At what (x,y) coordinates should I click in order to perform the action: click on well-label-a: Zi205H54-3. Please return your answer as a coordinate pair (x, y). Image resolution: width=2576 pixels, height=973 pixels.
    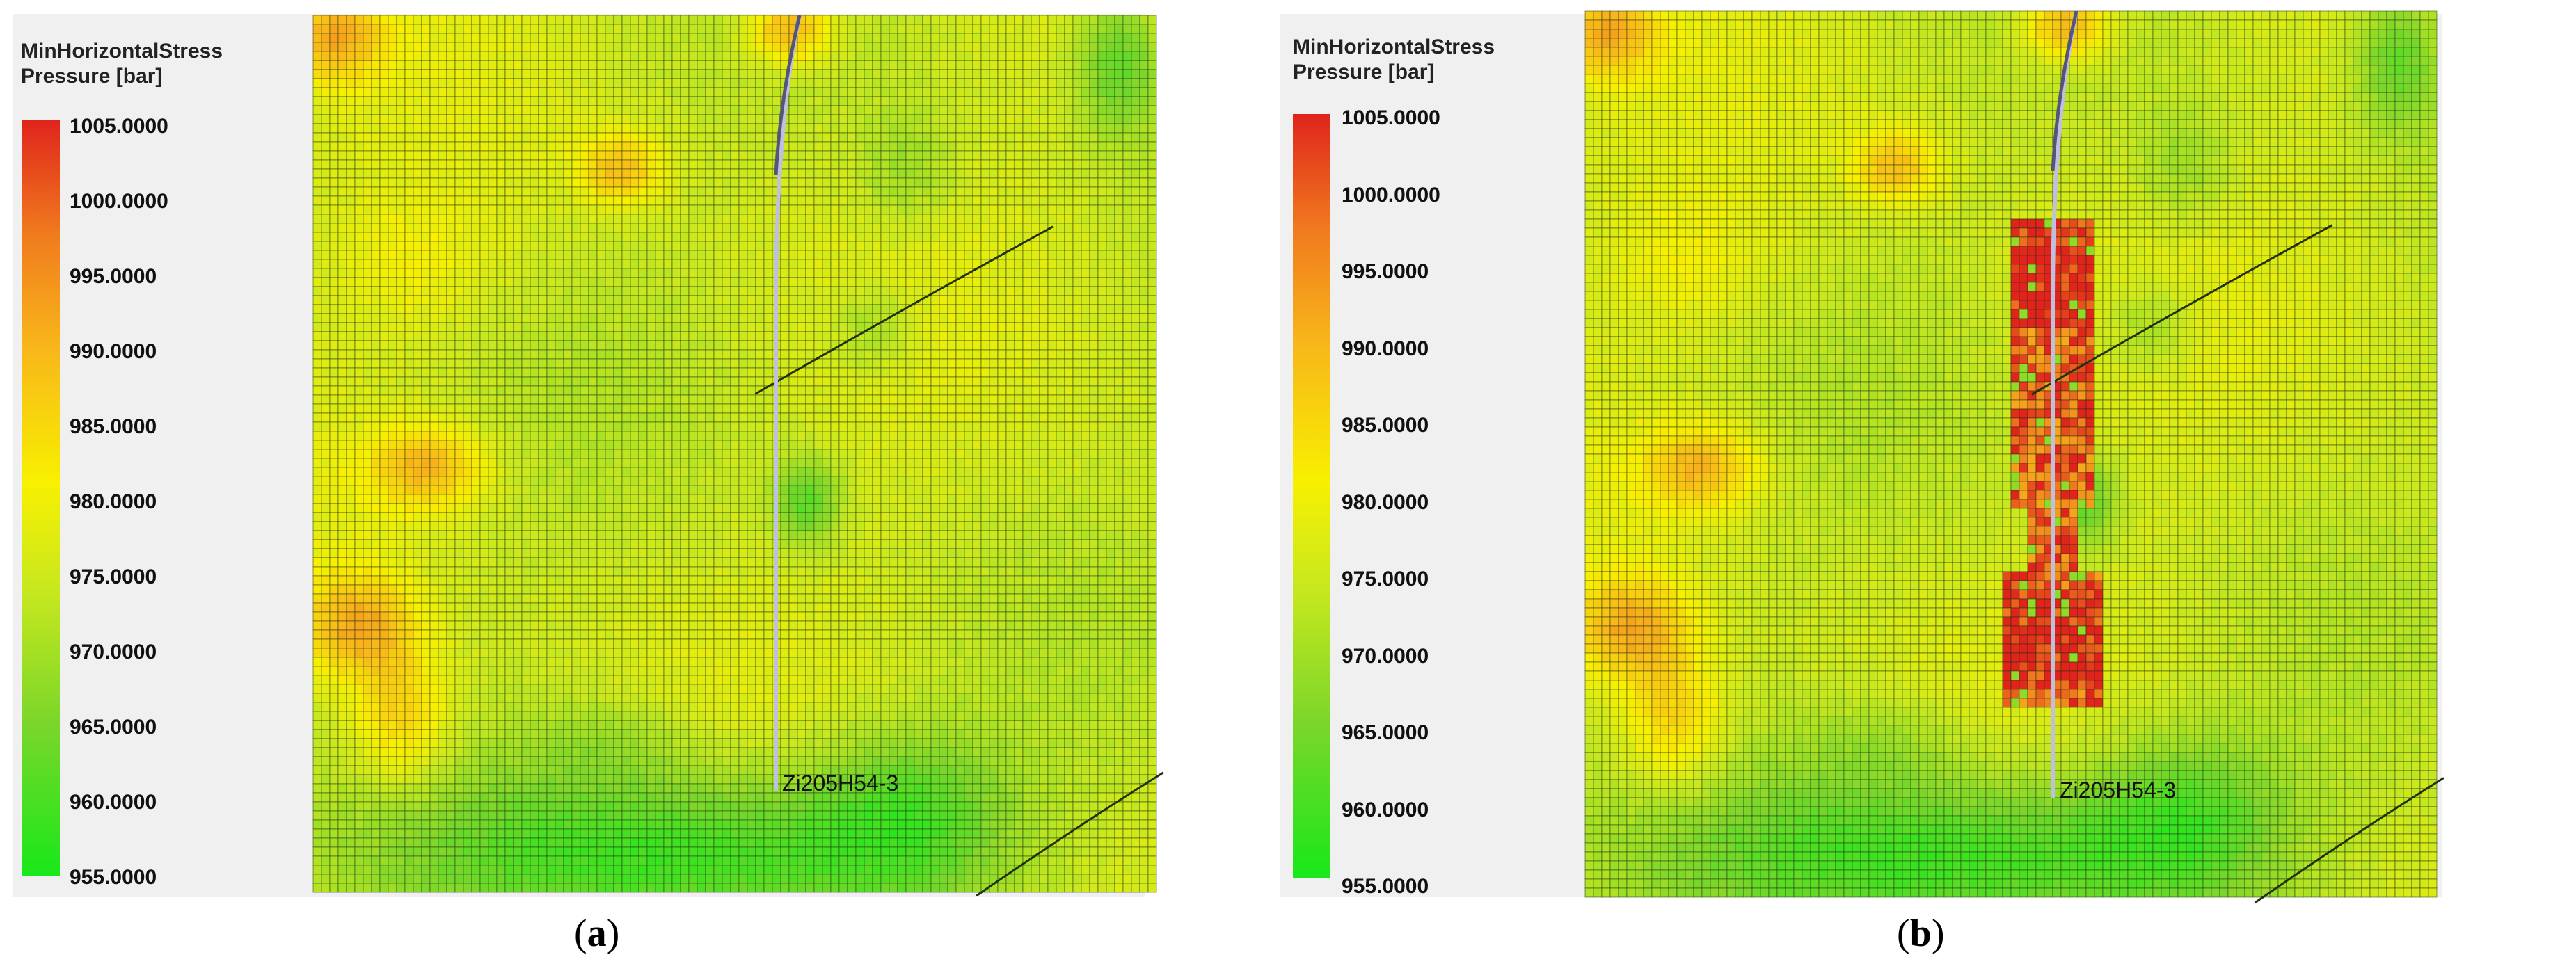
    Looking at the image, I should click on (840, 783).